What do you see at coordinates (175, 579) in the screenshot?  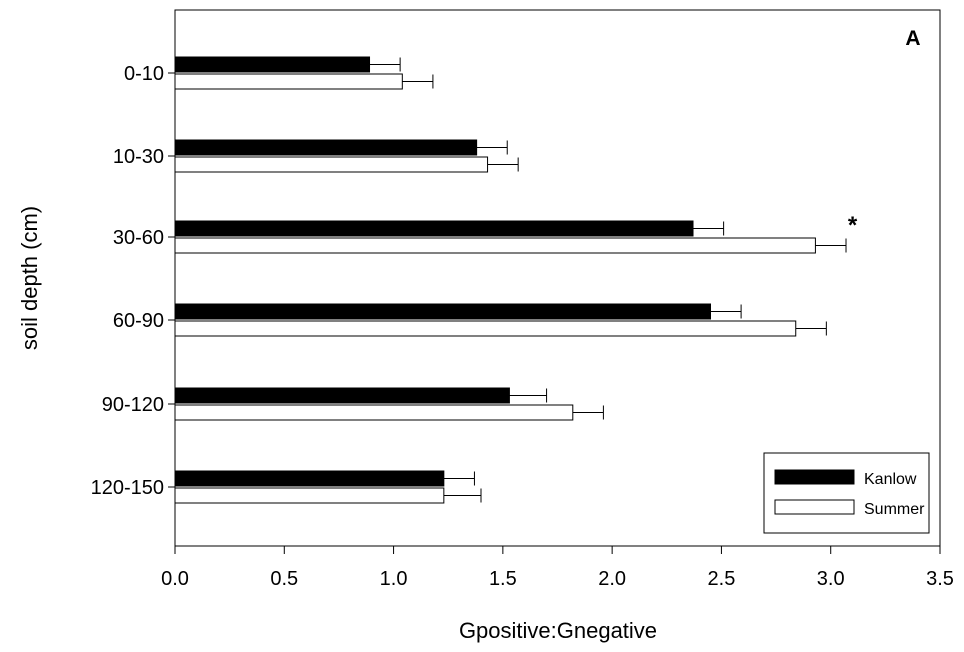 I see `x-tick-label-0.0: 0.0` at bounding box center [175, 579].